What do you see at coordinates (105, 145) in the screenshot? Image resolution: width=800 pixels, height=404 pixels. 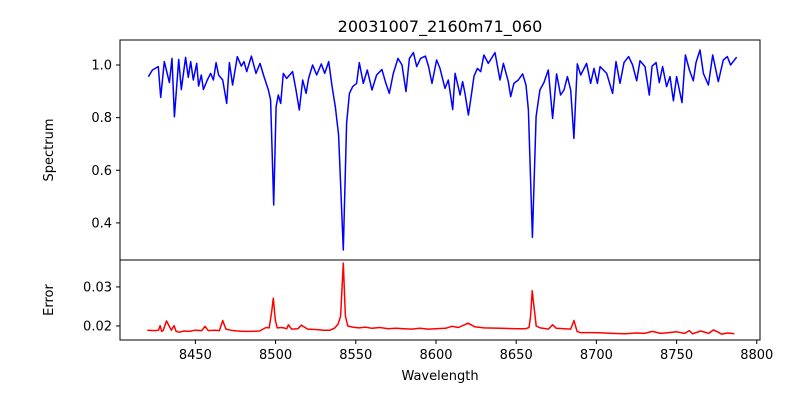 I see `spectrum-y-ticks: 0.4 0.6 0.8 1.0` at bounding box center [105, 145].